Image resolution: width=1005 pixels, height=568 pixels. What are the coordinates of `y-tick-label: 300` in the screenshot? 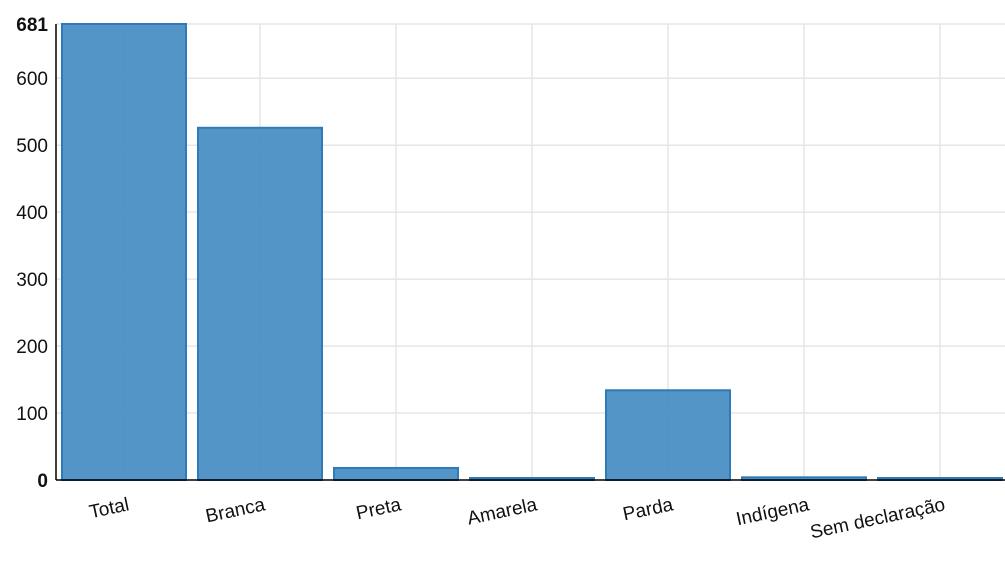 It's located at (32, 280).